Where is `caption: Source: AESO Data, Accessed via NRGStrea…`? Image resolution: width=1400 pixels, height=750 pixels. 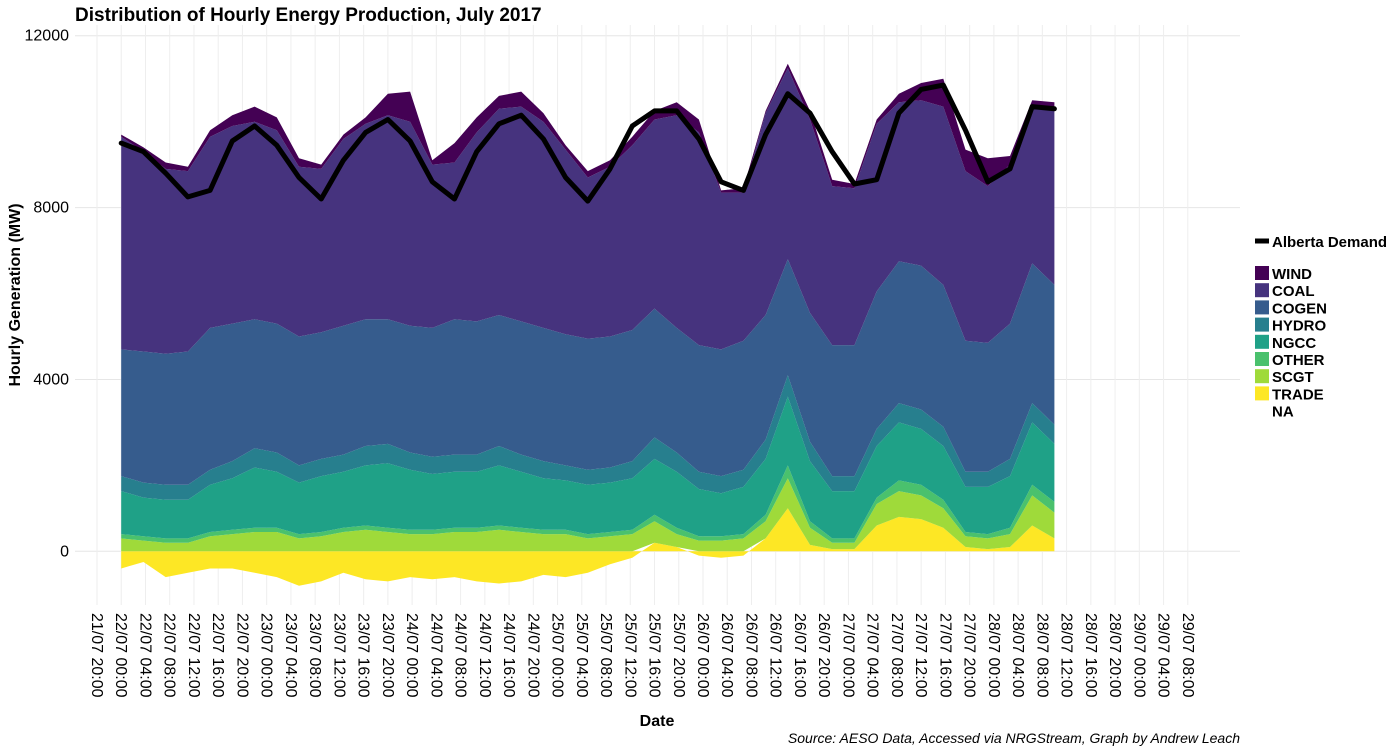 caption: Source: AESO Data, Accessed via NRGStrea… is located at coordinates (1014, 738).